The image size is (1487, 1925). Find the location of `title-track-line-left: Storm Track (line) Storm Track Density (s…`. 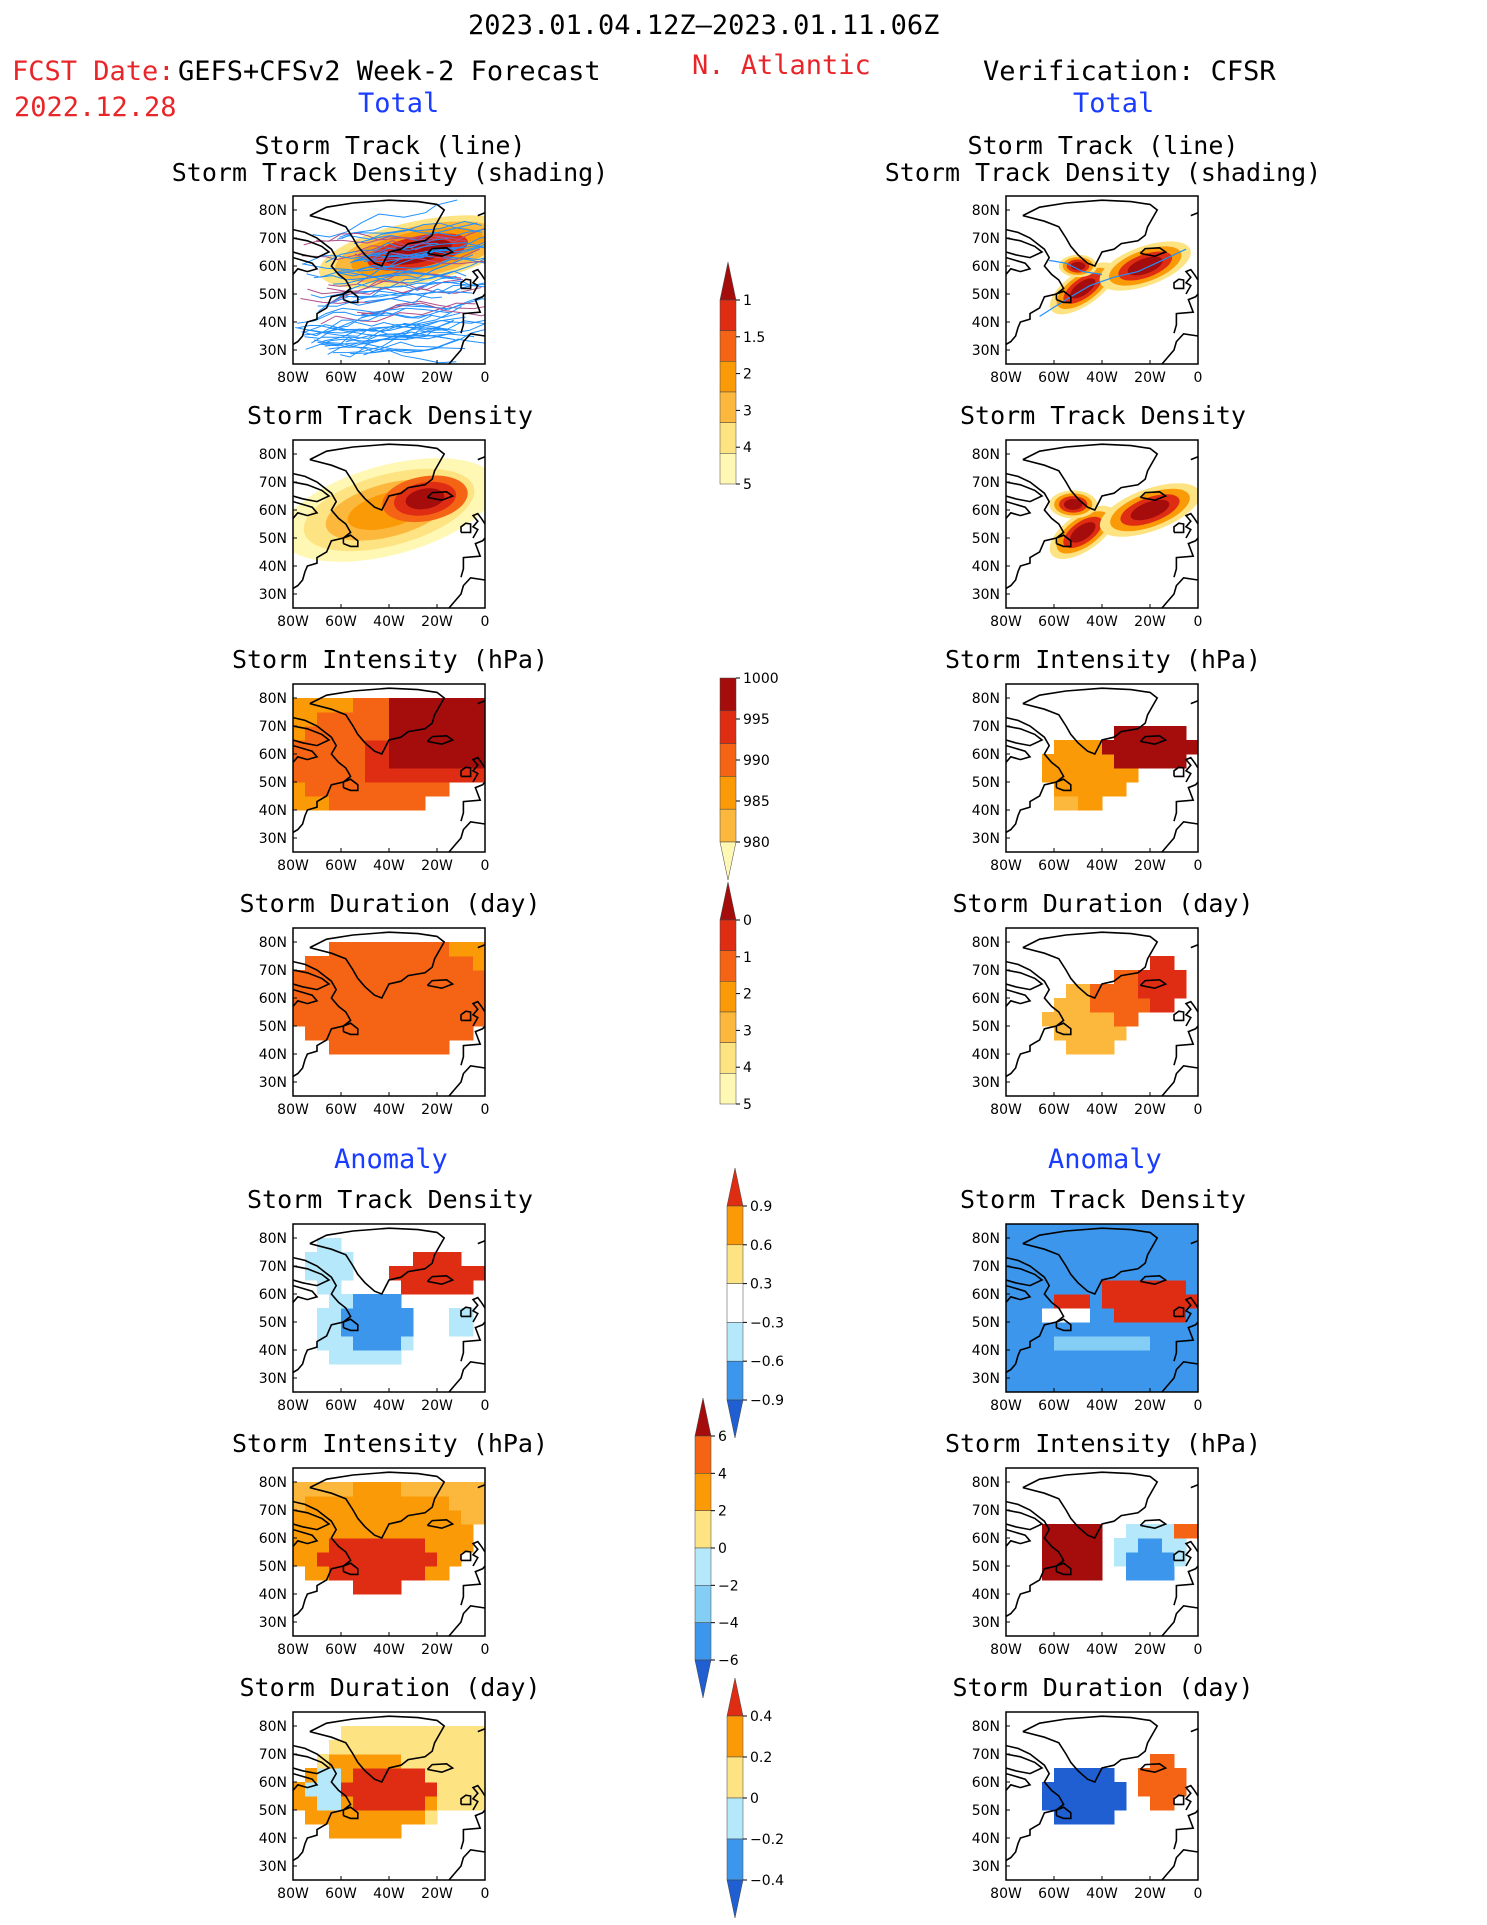

title-track-line-left: Storm Track (line) Storm Track Density (s… is located at coordinates (390, 159).